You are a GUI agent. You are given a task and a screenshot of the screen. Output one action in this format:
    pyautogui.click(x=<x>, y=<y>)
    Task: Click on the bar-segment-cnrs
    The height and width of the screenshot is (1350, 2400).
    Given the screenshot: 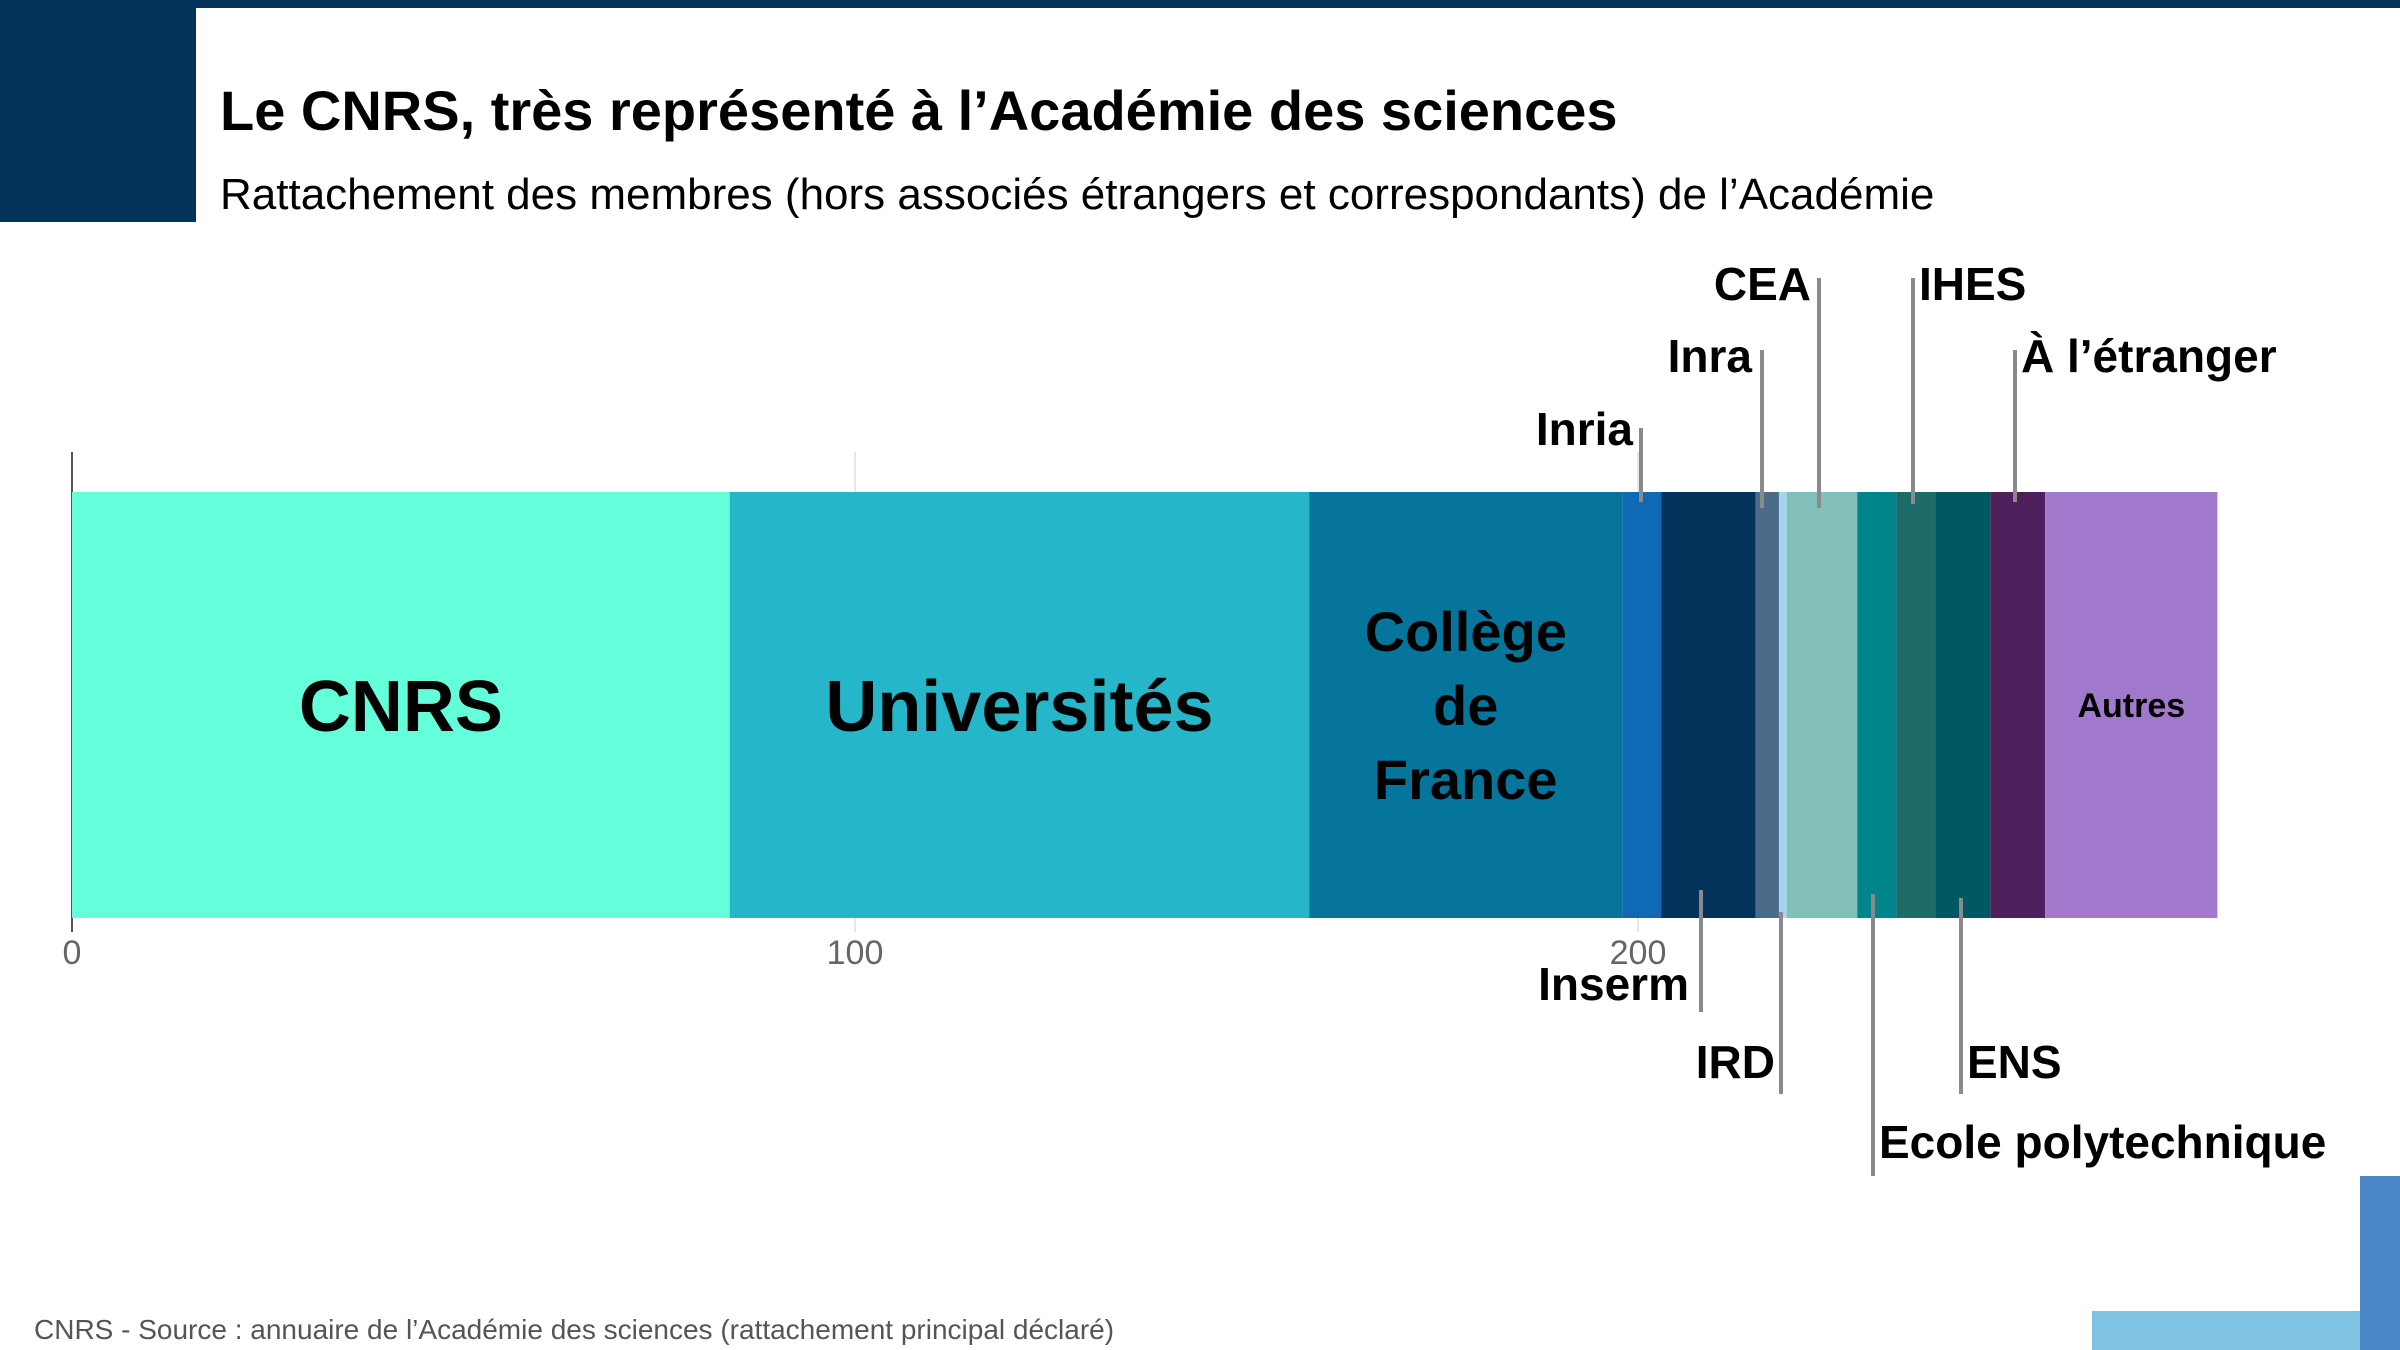 What is the action you would take?
    pyautogui.click(x=401, y=705)
    